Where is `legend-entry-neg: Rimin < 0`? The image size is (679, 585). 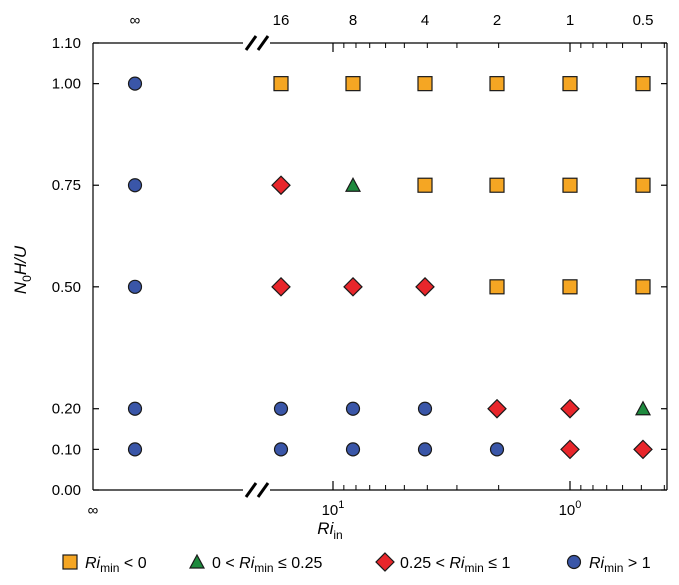
legend-entry-neg: Rimin < 0 is located at coordinates (104, 564).